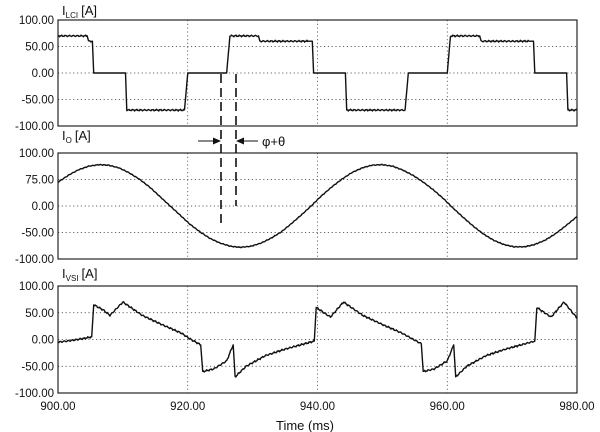 The image size is (600, 432). Describe the element at coordinates (317, 407) in the screenshot. I see `panel-ivsi-xtick-label: 940.00` at that location.